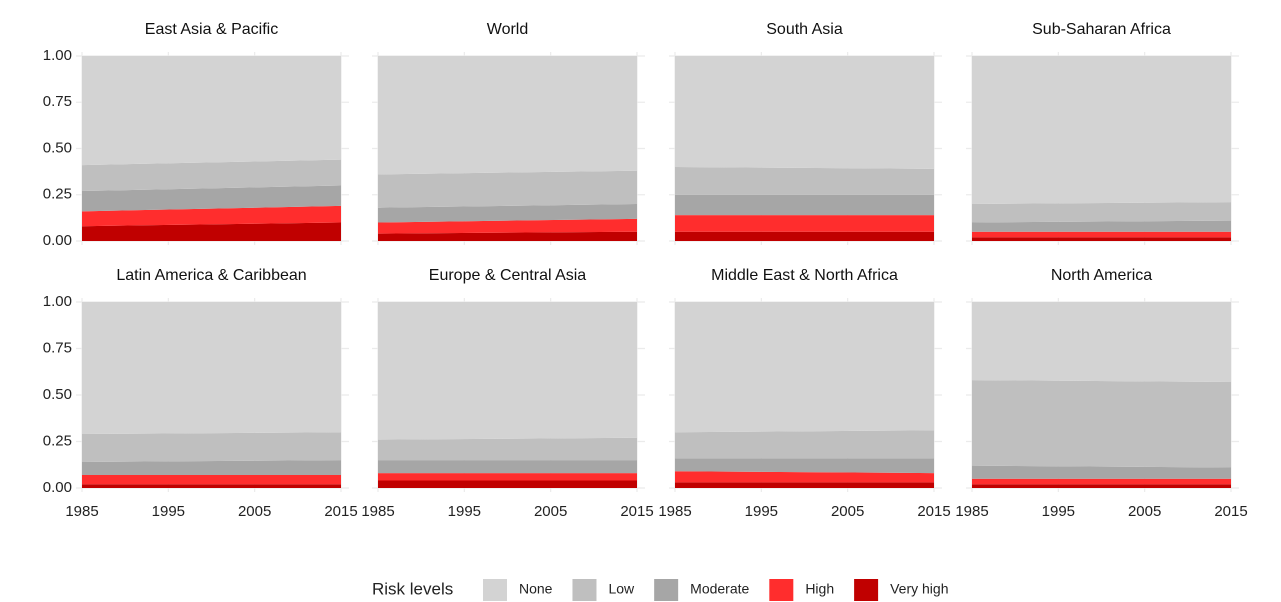 The image size is (1281, 602). Describe the element at coordinates (211, 275) in the screenshot. I see `panel-title: Latin America & Caribbean` at that location.